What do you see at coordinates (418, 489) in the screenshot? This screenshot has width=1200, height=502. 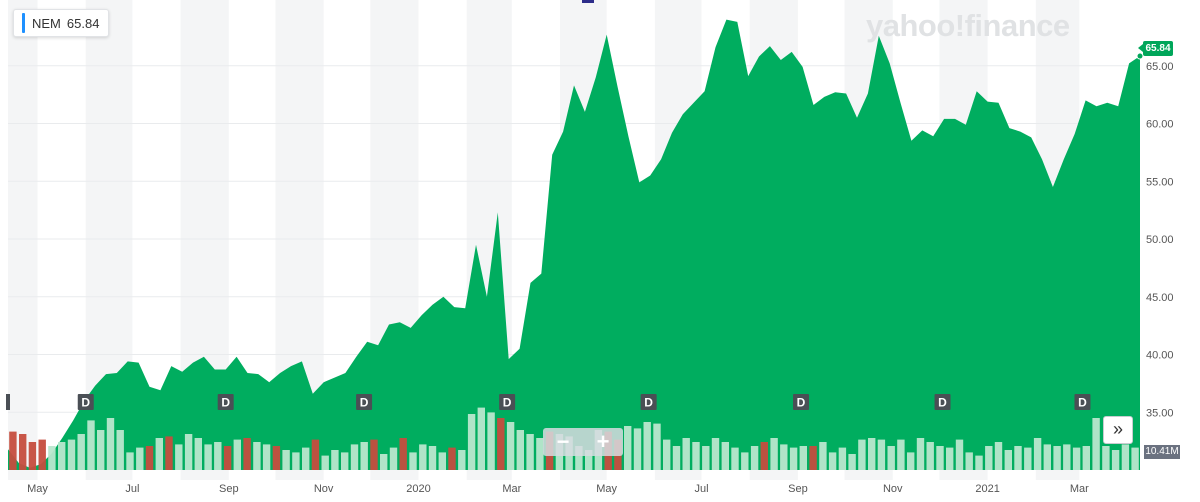 I see `x-tick-label: 2020` at bounding box center [418, 489].